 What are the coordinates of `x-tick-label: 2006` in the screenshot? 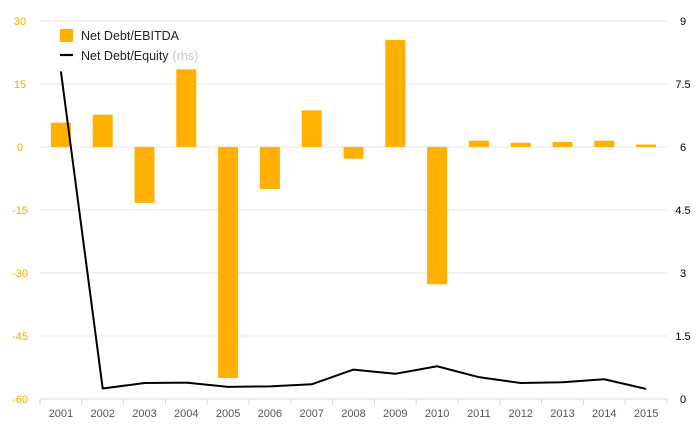 It's located at (270, 414).